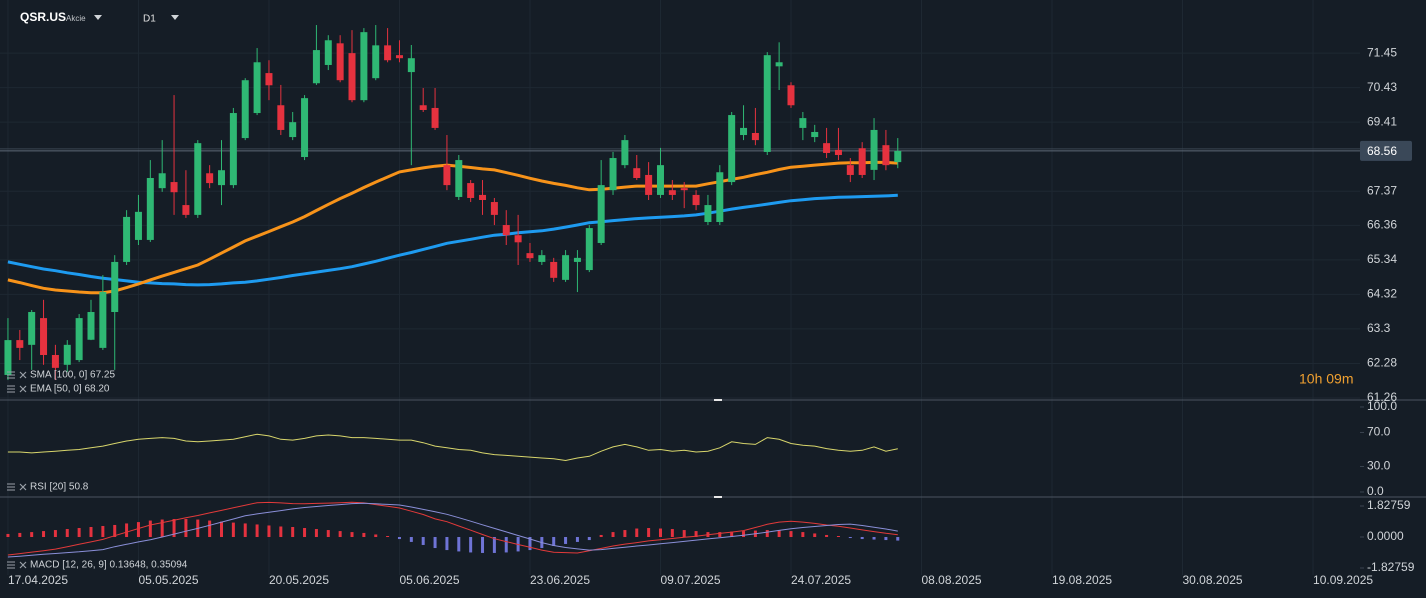 Image resolution: width=1426 pixels, height=598 pixels. Describe the element at coordinates (1389, 505) in the screenshot. I see `y-tick-label: 1.82759` at that location.